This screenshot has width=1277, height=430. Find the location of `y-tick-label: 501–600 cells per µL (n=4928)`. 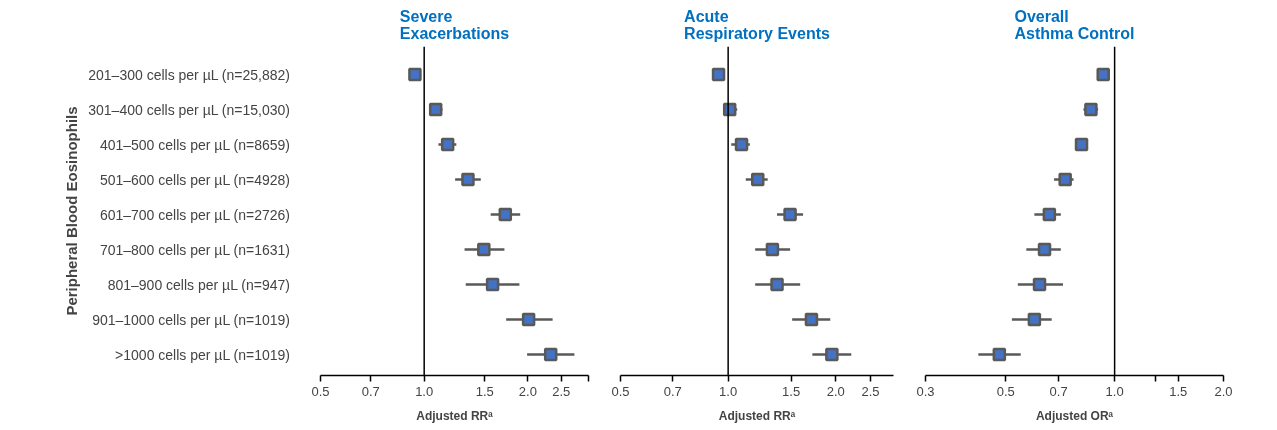

y-tick-label: 501–600 cells per µL (n=4928) is located at coordinates (194, 179).